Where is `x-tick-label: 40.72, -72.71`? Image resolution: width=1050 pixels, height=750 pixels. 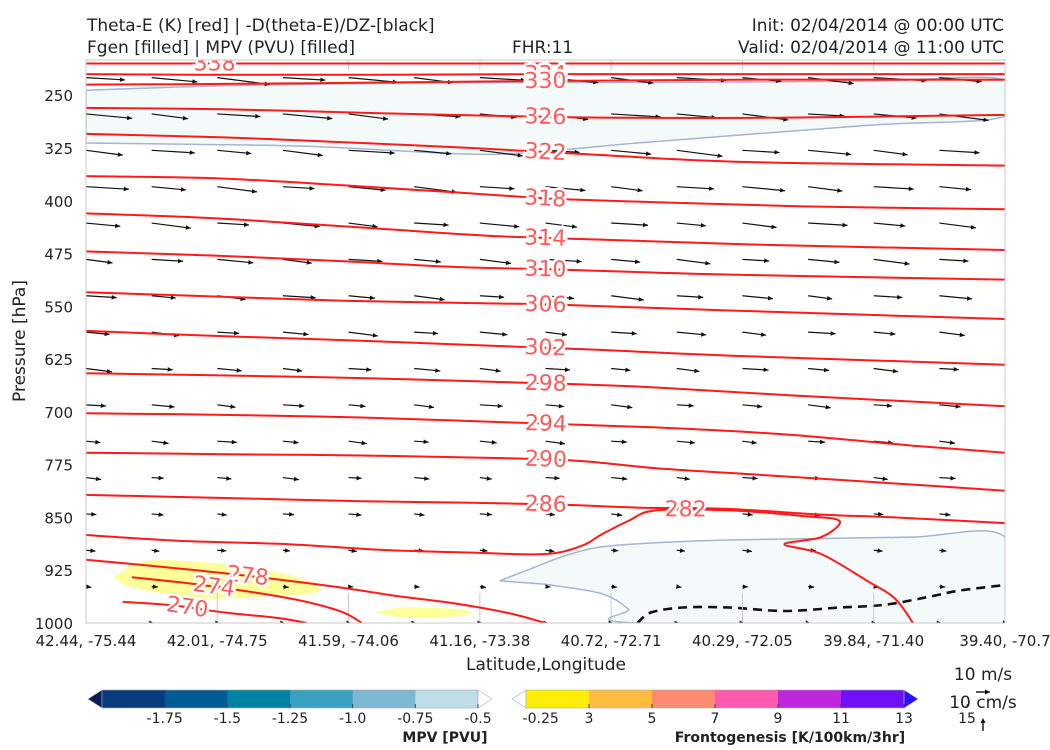
x-tick-label: 40.72, -72.71 is located at coordinates (611, 641).